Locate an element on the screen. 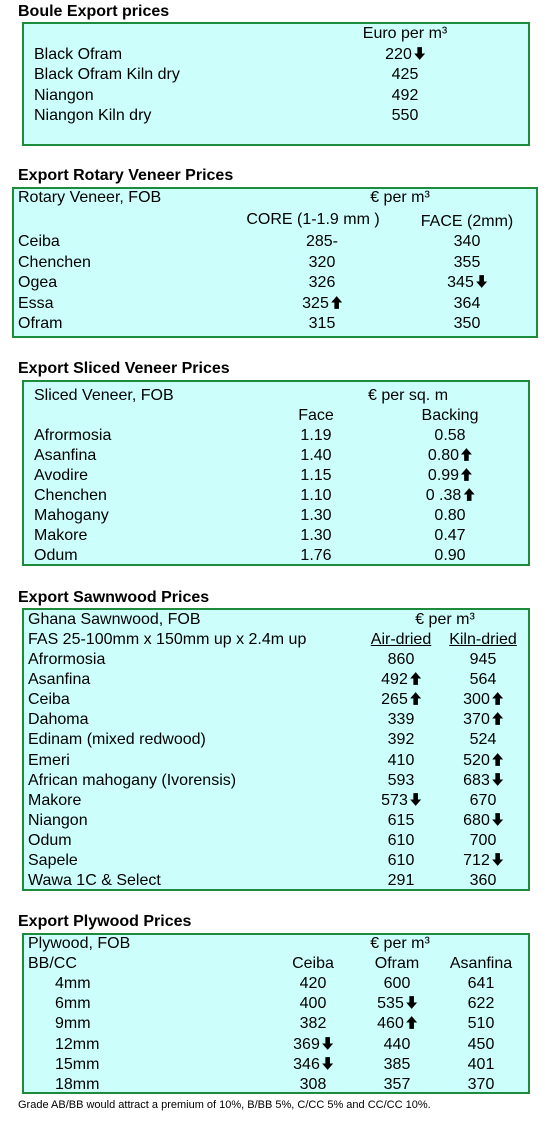  price: 339 is located at coordinates (401, 720).